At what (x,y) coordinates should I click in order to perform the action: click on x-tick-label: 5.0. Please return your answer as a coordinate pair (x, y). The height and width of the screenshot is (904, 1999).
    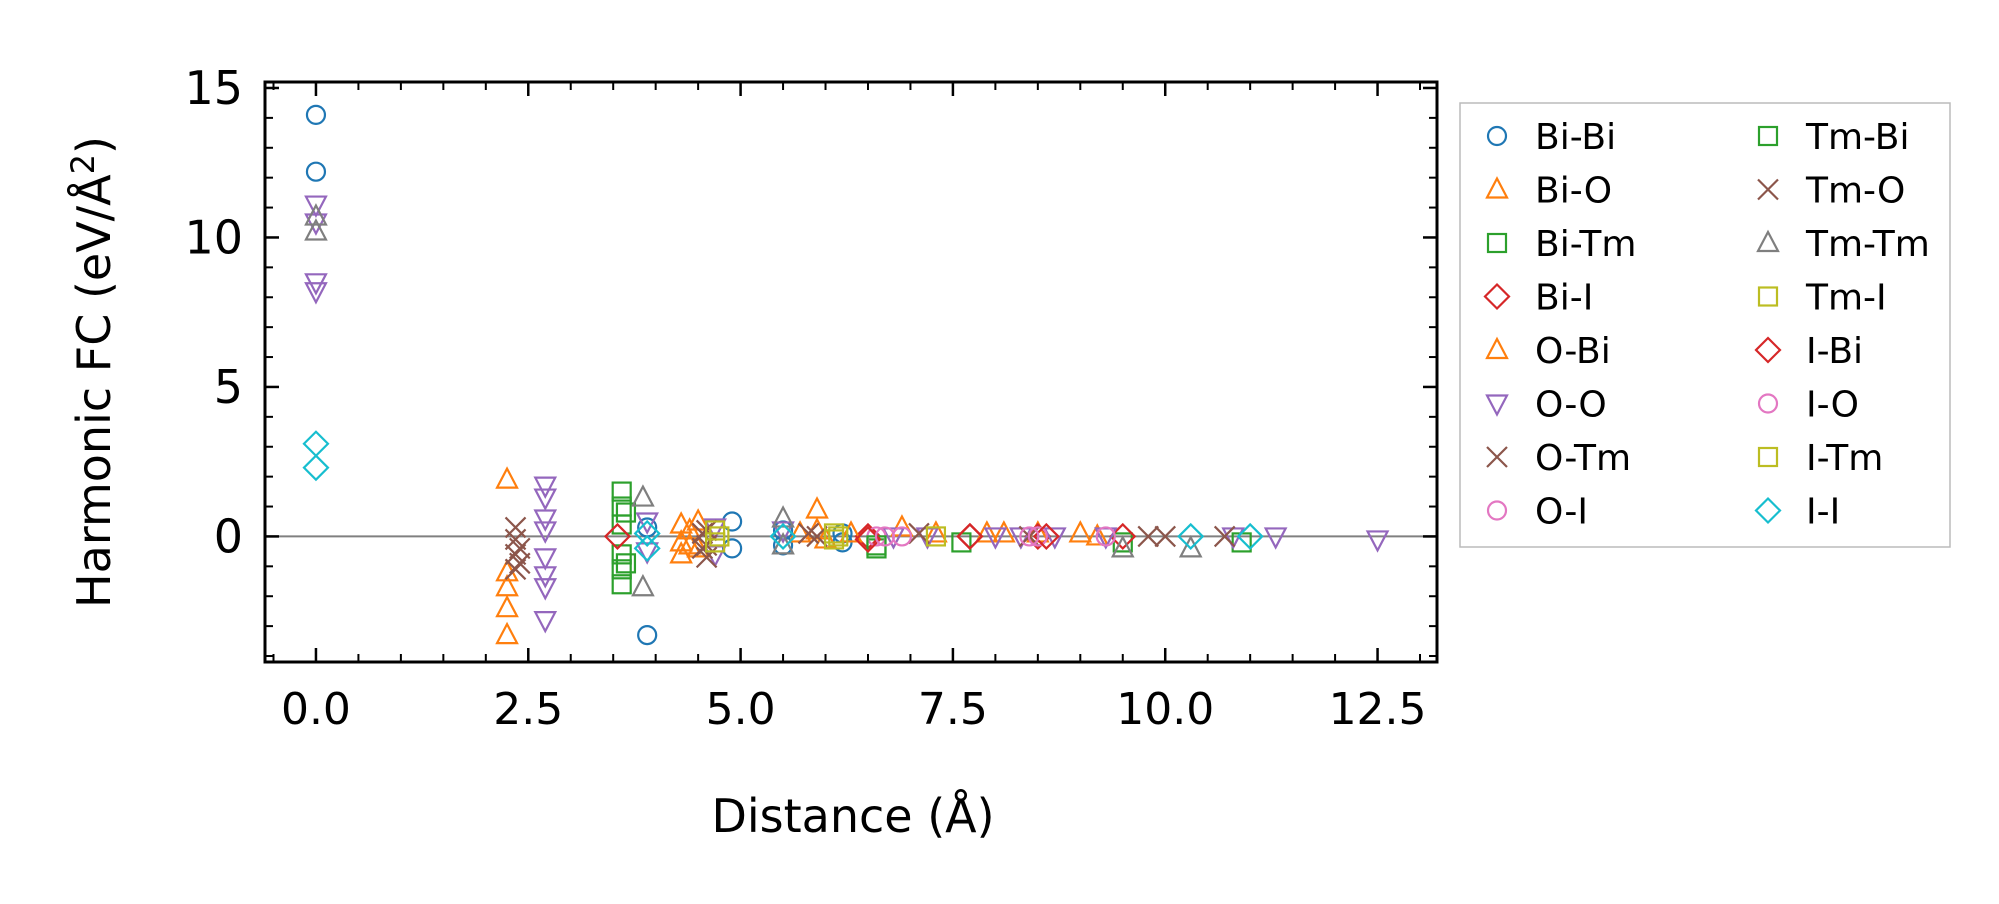
    Looking at the image, I should click on (741, 709).